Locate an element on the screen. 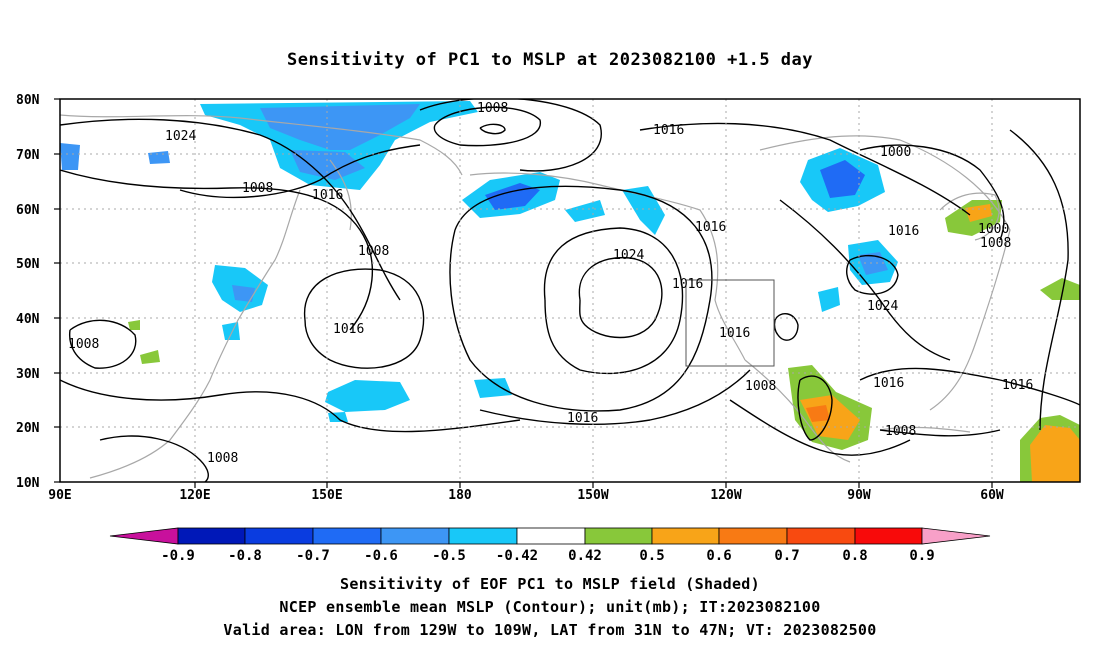 This screenshot has width=1100, height=650. colorbar-label: 0.7 is located at coordinates (786, 556).